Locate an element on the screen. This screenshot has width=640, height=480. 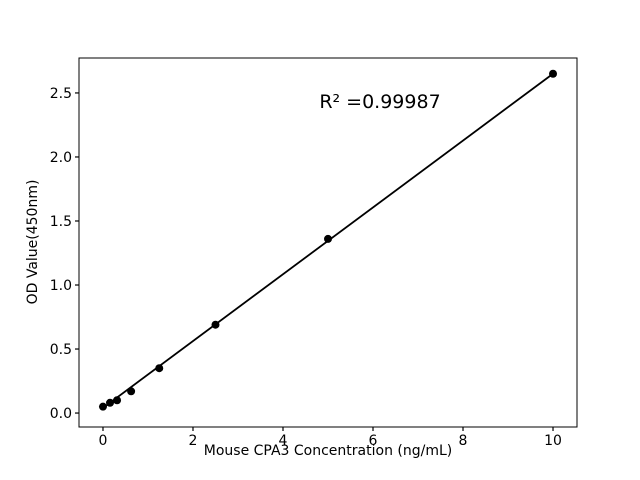
x-tick-label: 2 is located at coordinates (193, 441).